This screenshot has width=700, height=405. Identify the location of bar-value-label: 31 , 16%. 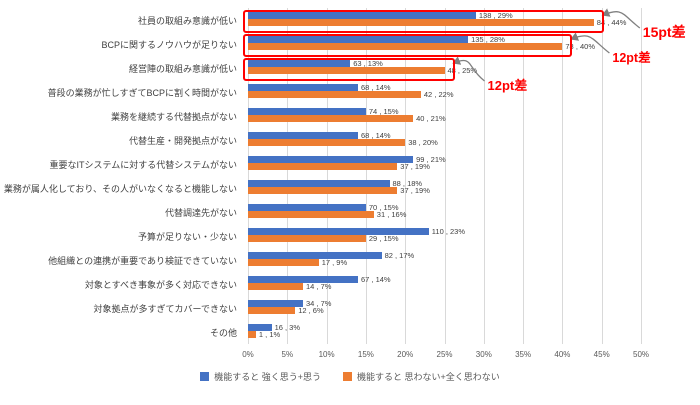
(391, 214).